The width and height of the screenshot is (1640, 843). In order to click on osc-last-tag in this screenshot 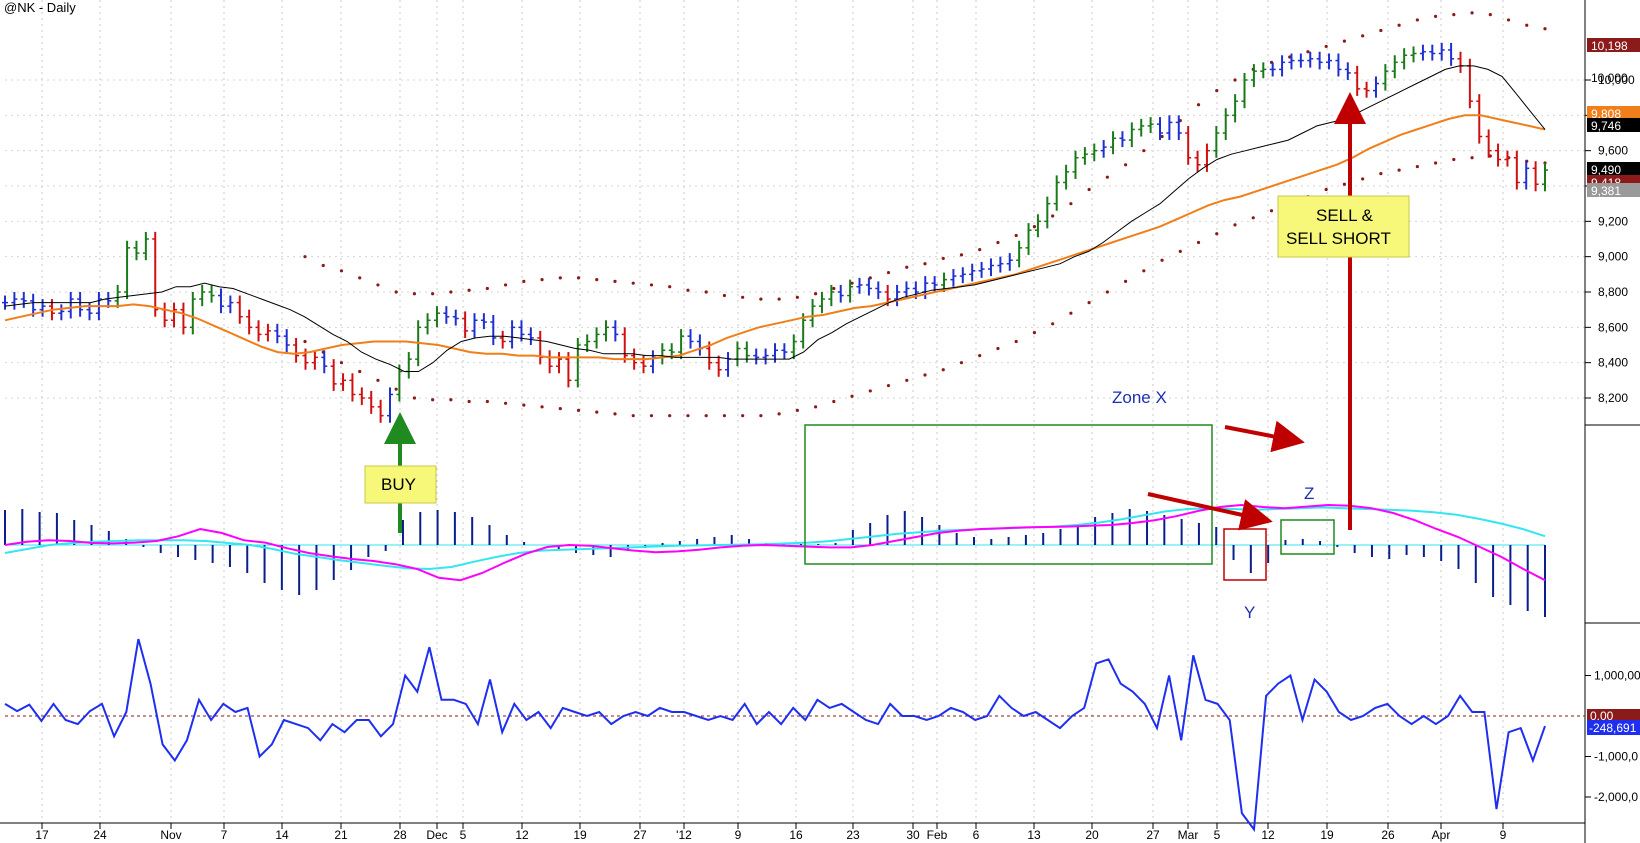, I will do `click(1613, 727)`.